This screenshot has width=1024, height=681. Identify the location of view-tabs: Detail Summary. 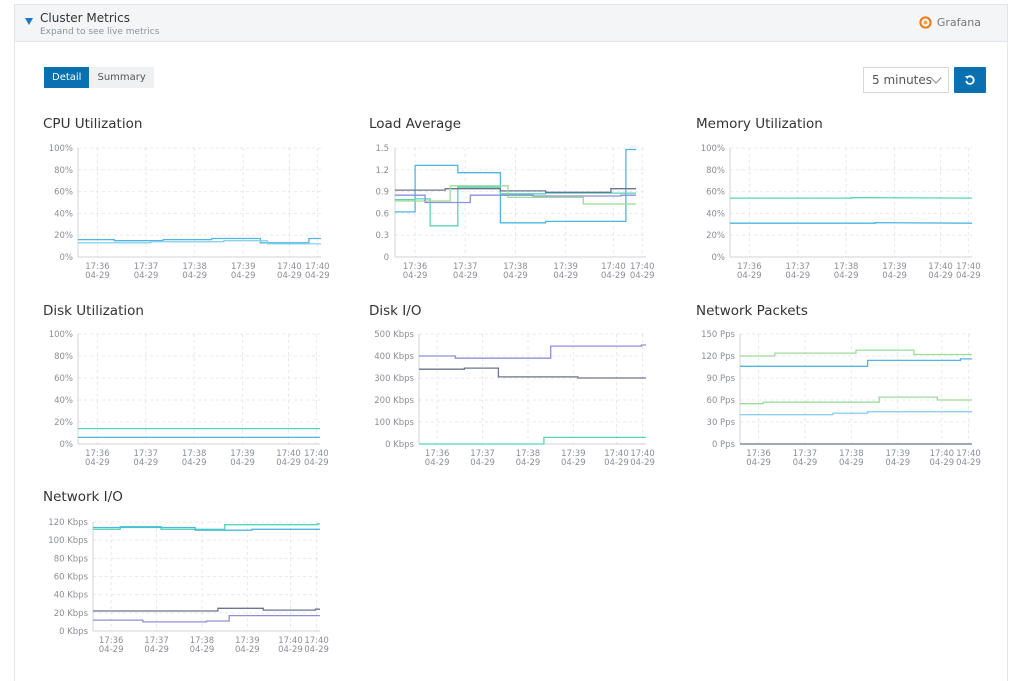
(99, 77).